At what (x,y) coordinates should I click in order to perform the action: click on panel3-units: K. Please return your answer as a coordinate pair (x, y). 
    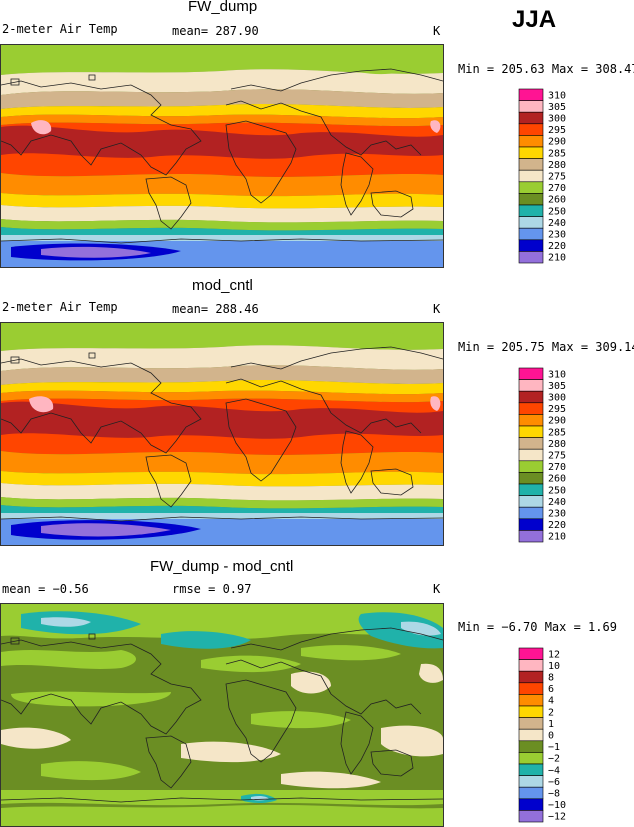
    Looking at the image, I should click on (437, 589).